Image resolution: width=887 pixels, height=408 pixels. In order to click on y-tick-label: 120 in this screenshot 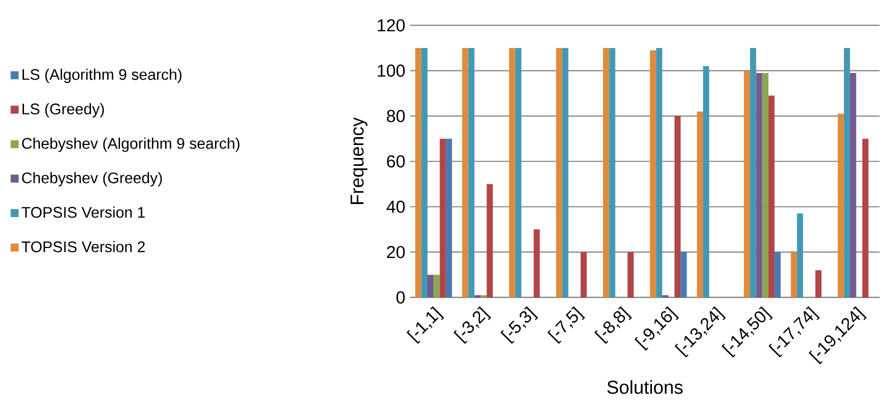, I will do `click(391, 25)`.